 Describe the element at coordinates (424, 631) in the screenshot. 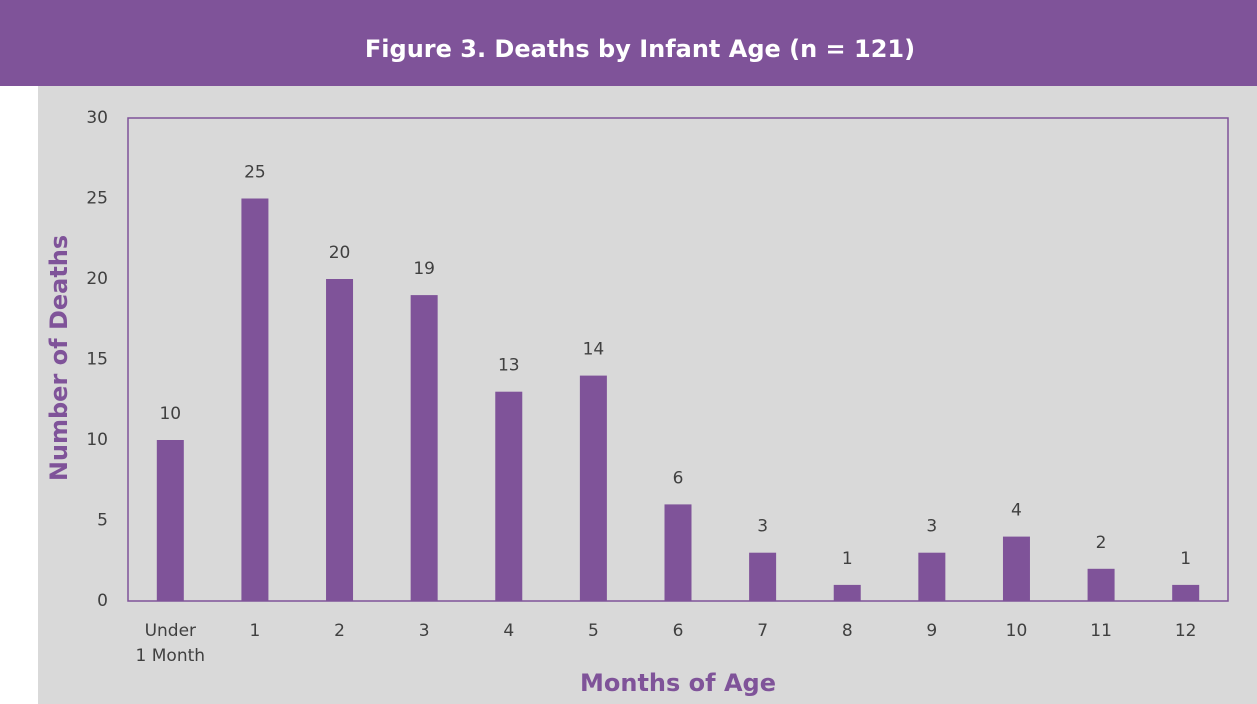

I see `x-tick-label: 3` at that location.